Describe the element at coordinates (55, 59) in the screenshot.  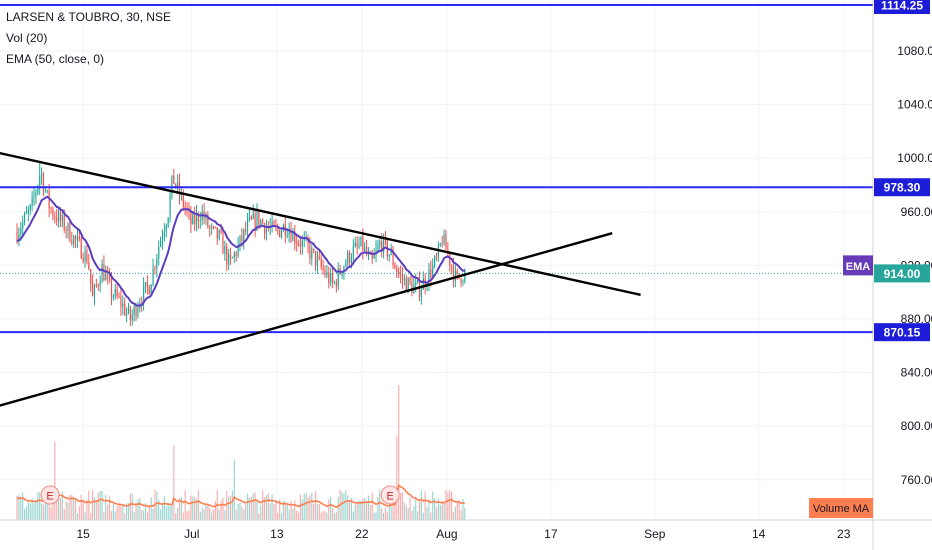
I see `ema-indicator-label: EMA (50, close, 0)` at that location.